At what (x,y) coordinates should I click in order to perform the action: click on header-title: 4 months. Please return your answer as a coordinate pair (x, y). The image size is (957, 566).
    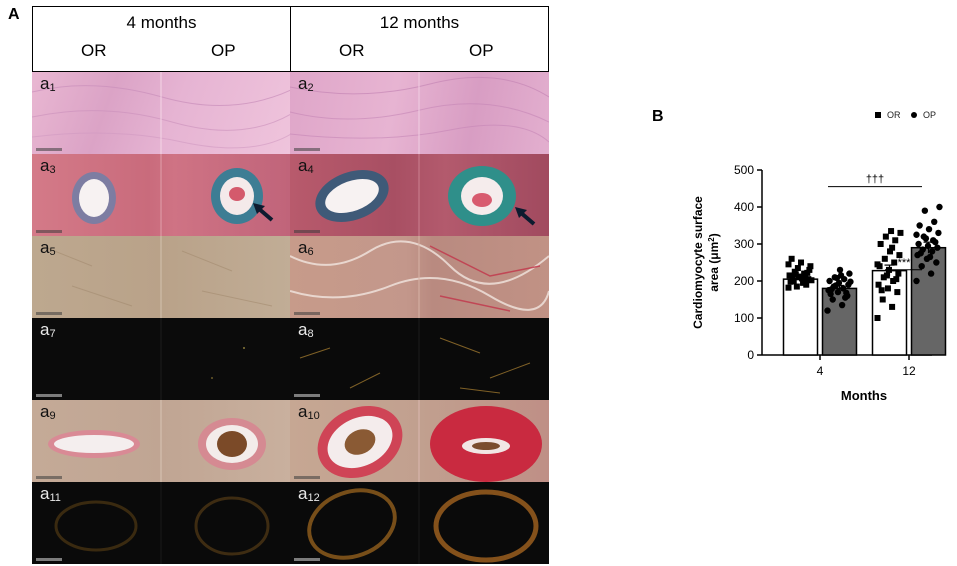
    Looking at the image, I should click on (161, 22).